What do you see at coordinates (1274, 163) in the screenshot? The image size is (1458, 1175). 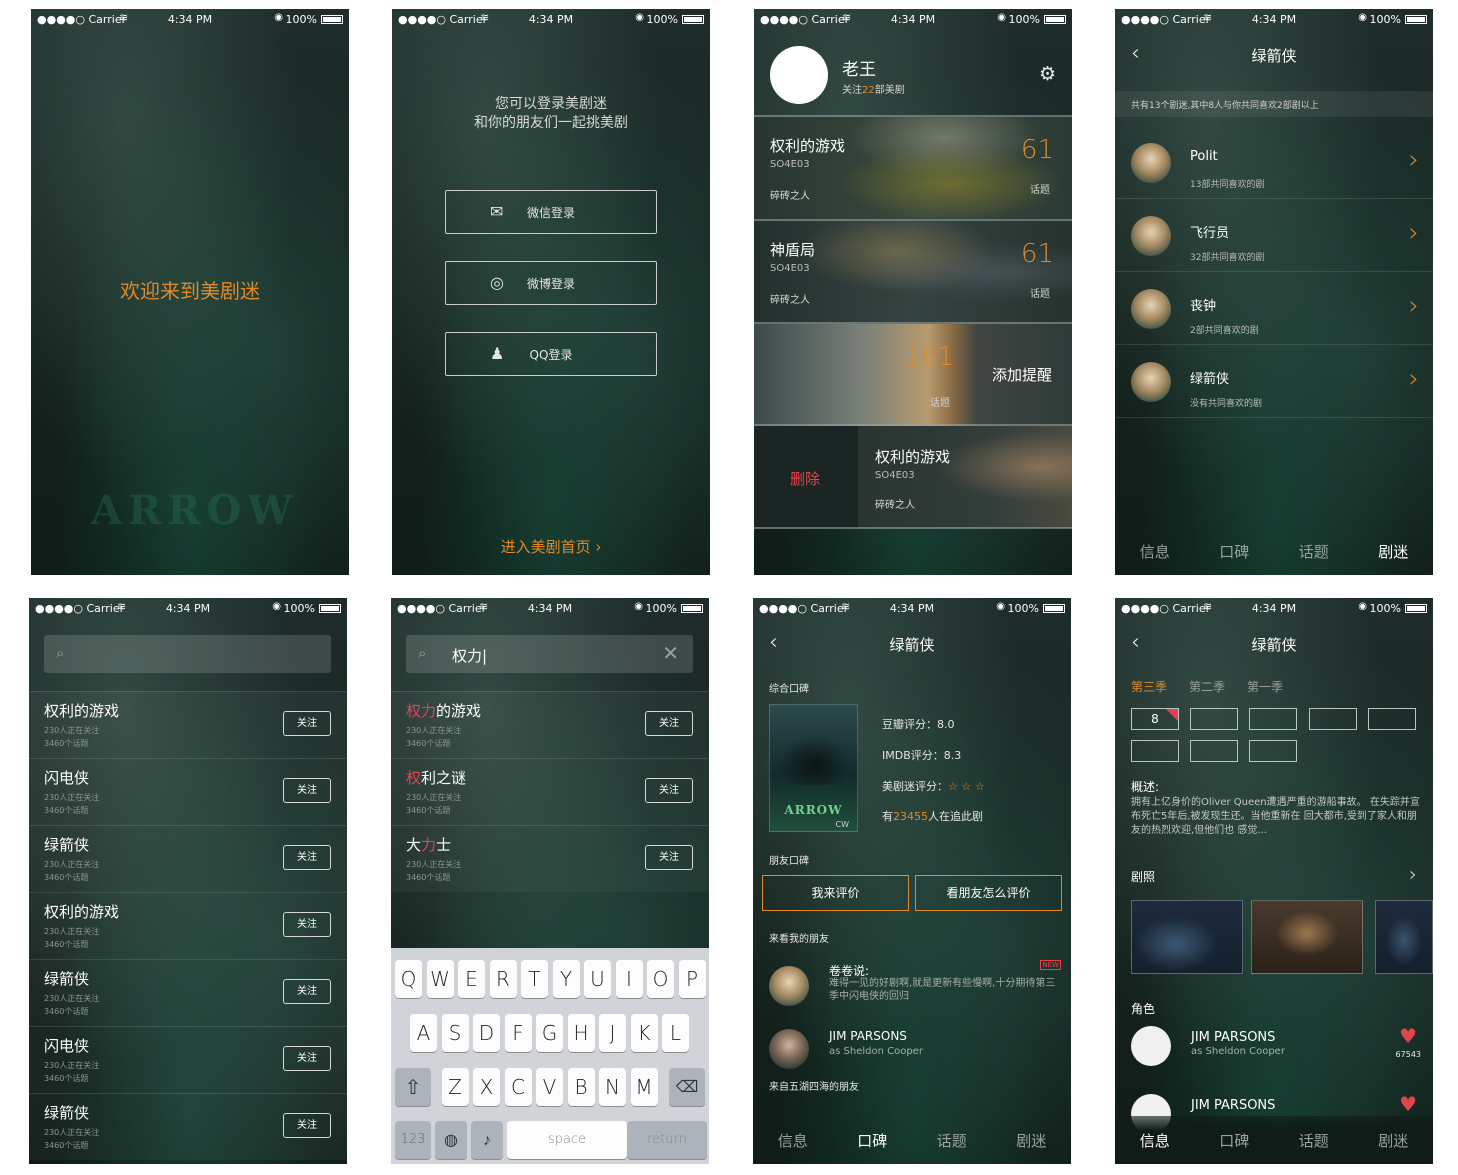 I see `fan-row: Polit 13部共同喜欢的剧 ›` at bounding box center [1274, 163].